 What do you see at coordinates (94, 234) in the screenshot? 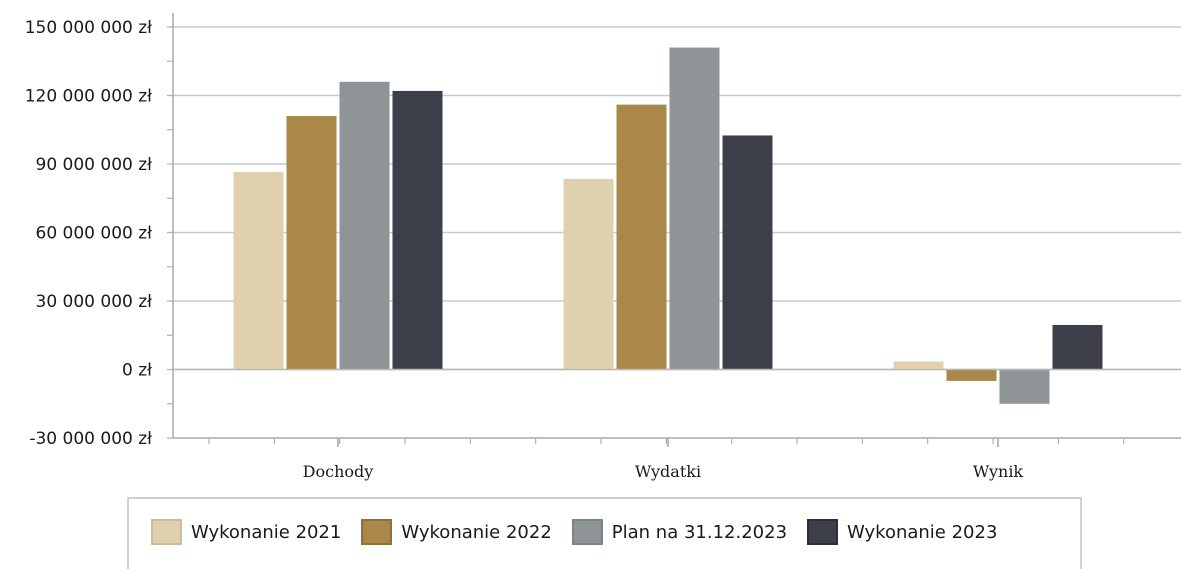
I see `y-tick-label: 60 000 000 zł` at bounding box center [94, 234].